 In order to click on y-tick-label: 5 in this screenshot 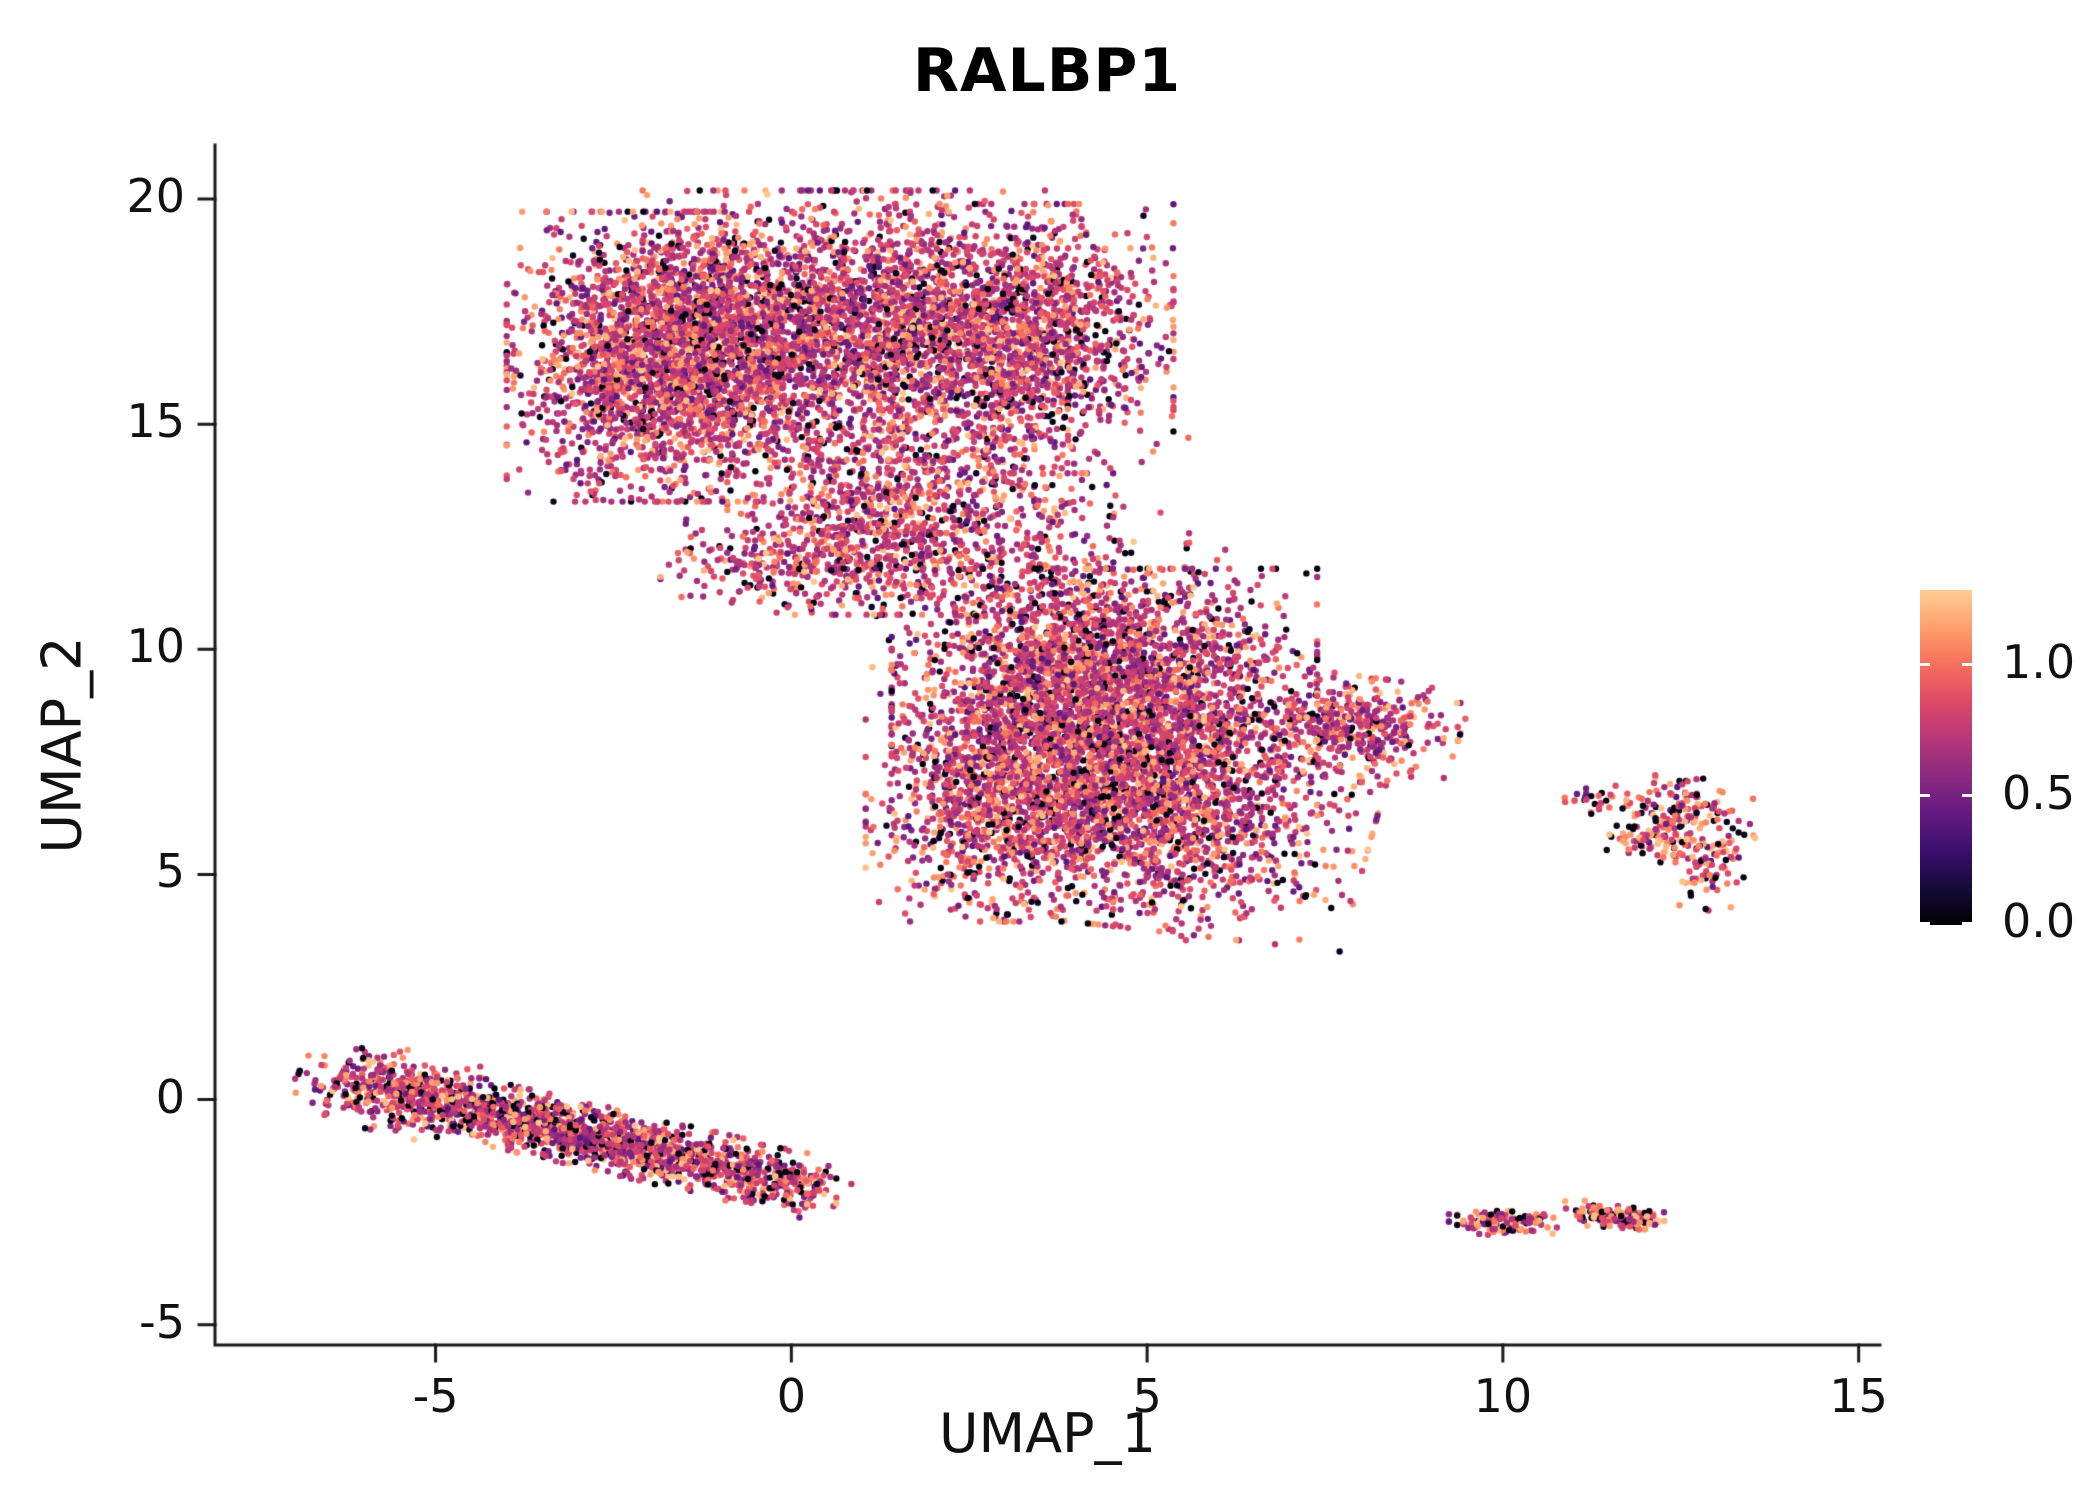, I will do `click(170, 871)`.